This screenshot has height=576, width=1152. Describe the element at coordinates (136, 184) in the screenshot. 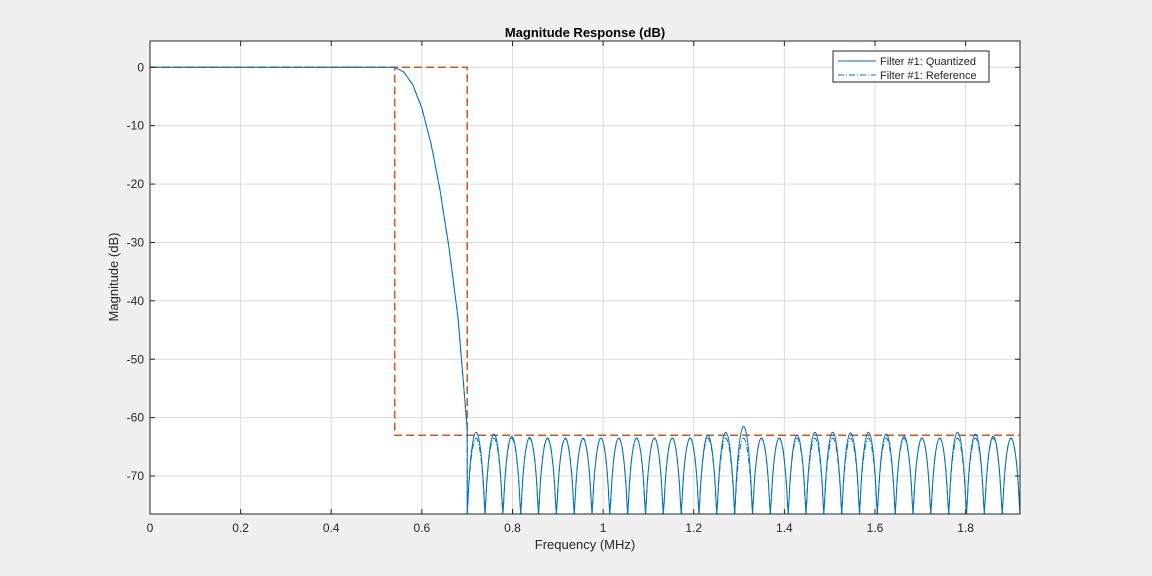

I see `y-tick-label: -20` at that location.